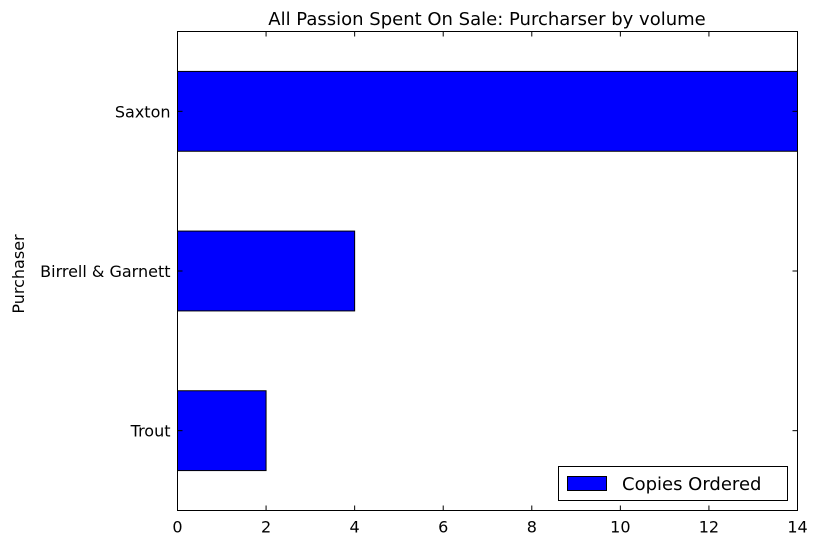  Describe the element at coordinates (266, 271) in the screenshot. I see `bar-birrell-garnett` at that location.